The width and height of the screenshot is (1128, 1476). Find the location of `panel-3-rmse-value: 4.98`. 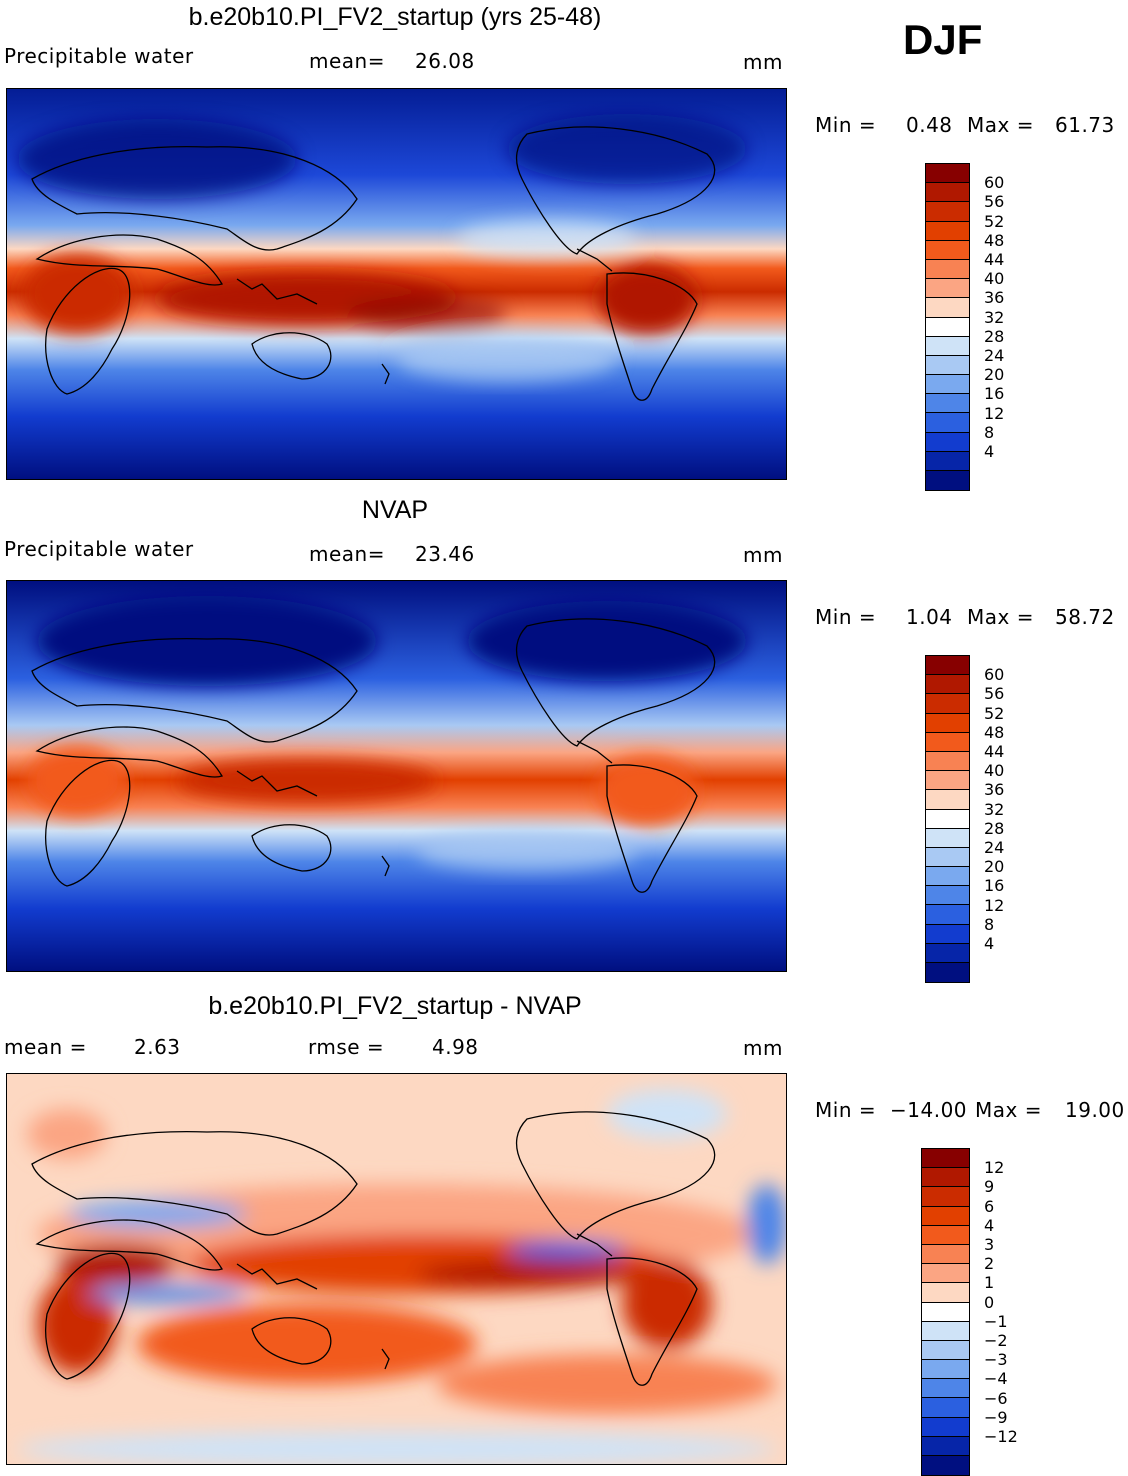

panel-3-rmse-value: 4.98 is located at coordinates (455, 1047).